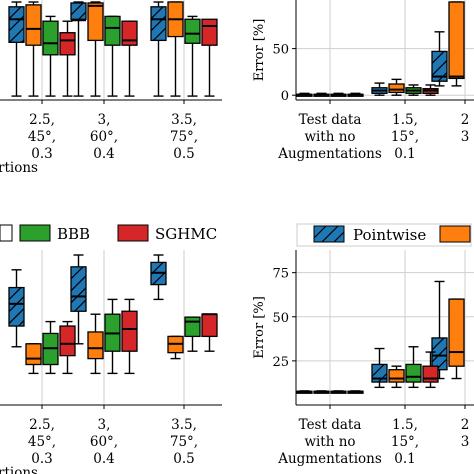 The width and height of the screenshot is (474, 474). What do you see at coordinates (78, 49) in the screenshot?
I see `box-top-left-s0-c2` at bounding box center [78, 49].